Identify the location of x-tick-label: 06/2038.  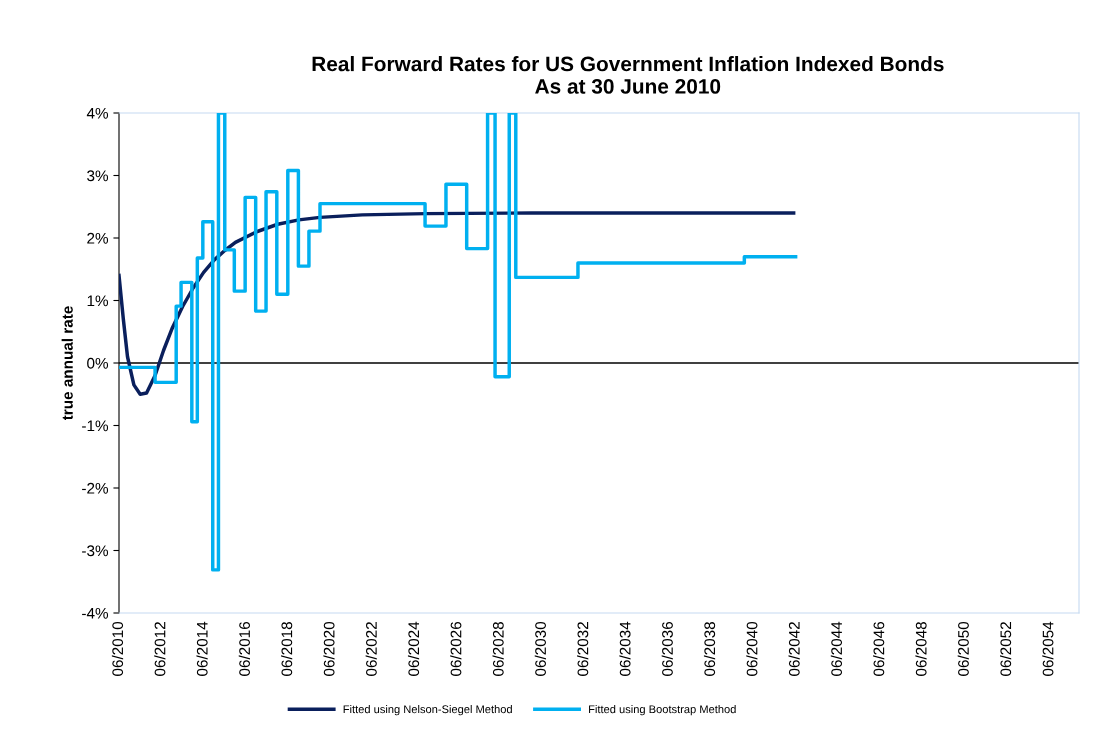
(709, 648).